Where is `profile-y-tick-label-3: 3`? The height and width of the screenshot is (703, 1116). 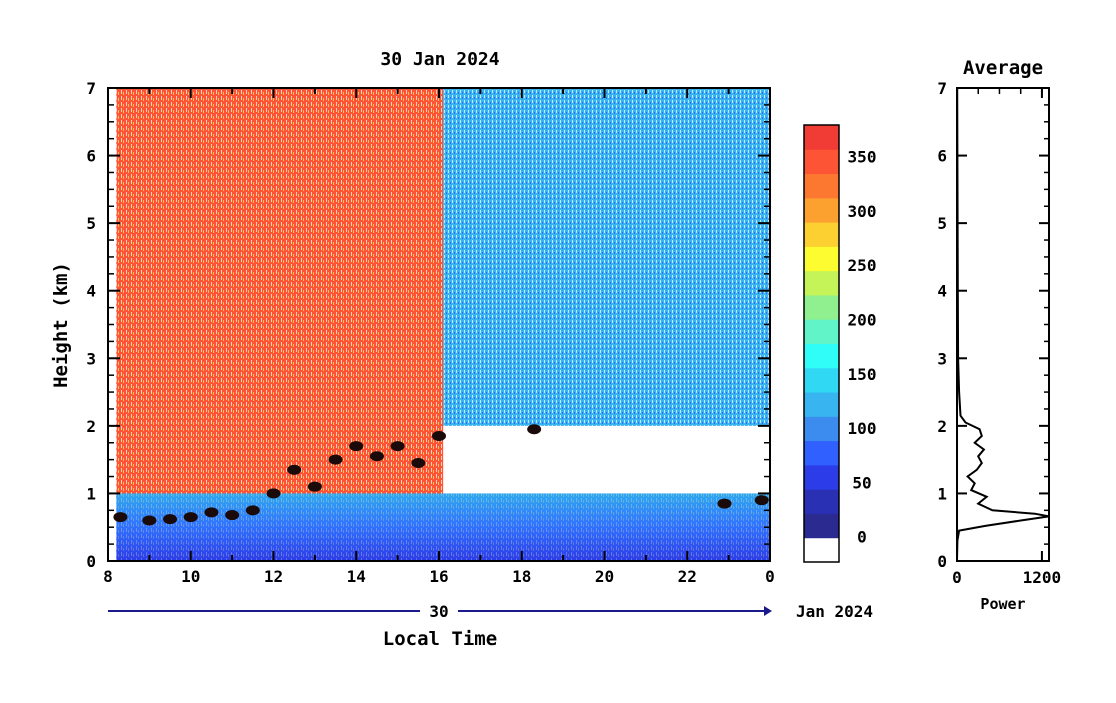
profile-y-tick-label-3: 3 is located at coordinates (942, 358).